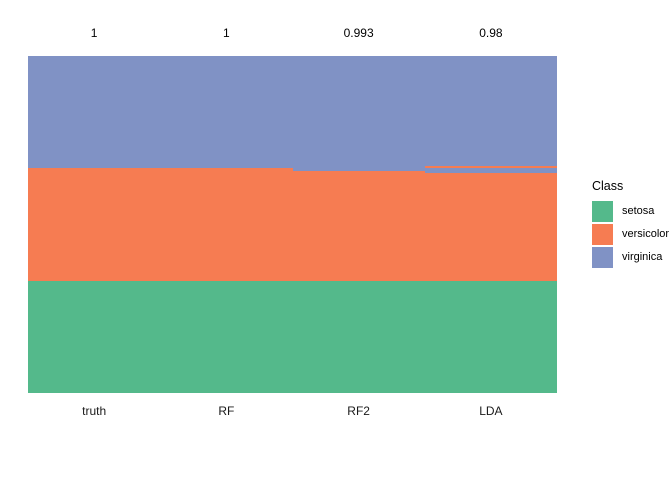 Image resolution: width=672 pixels, height=480 pixels. I want to click on legend-label-versicolor: versicolor, so click(646, 234).